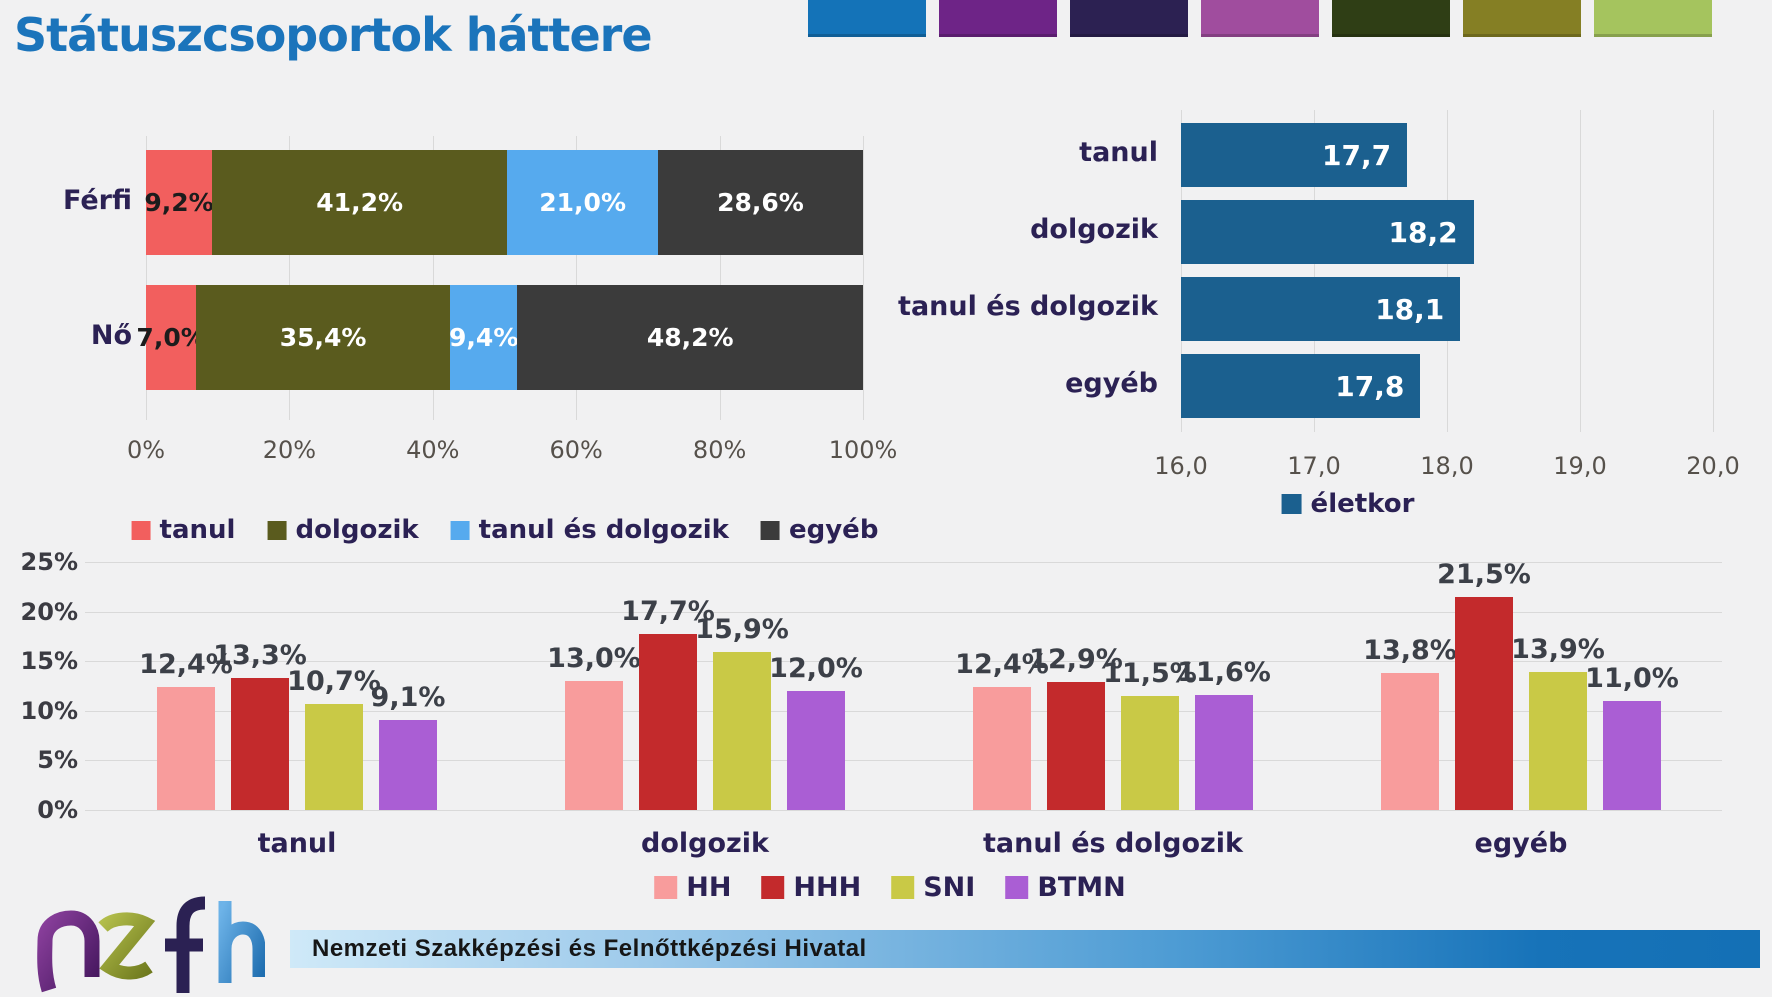 Image resolution: width=1772 pixels, height=997 pixels. What do you see at coordinates (49, 562) in the screenshot?
I see `y-tick-label: 25%` at bounding box center [49, 562].